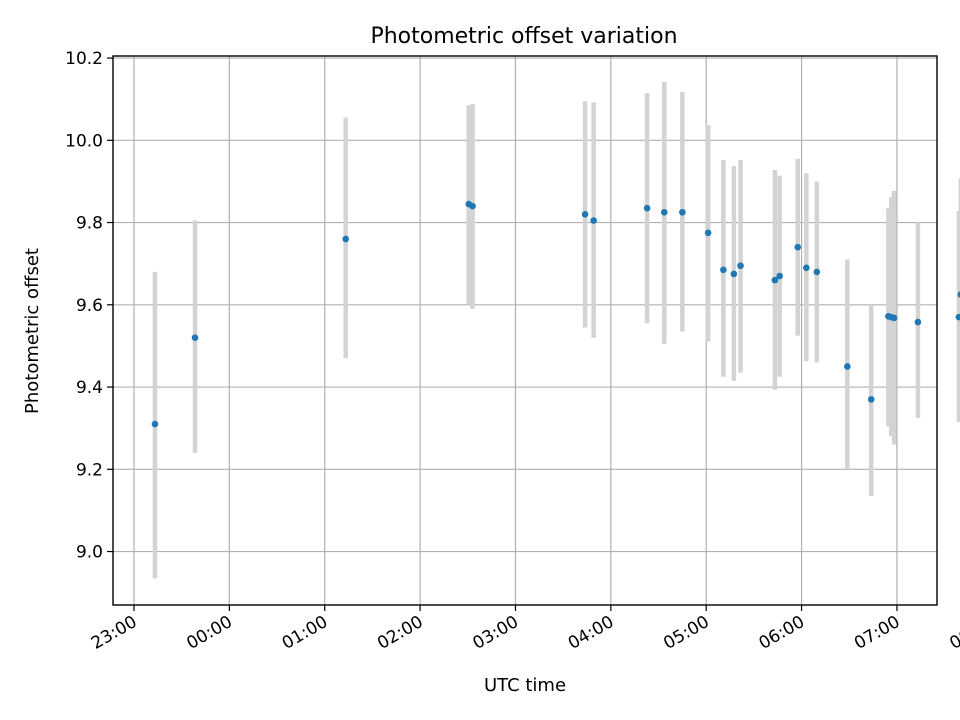 This screenshot has height=720, width=960. I want to click on y-tick-label: 9.2, so click(89, 470).